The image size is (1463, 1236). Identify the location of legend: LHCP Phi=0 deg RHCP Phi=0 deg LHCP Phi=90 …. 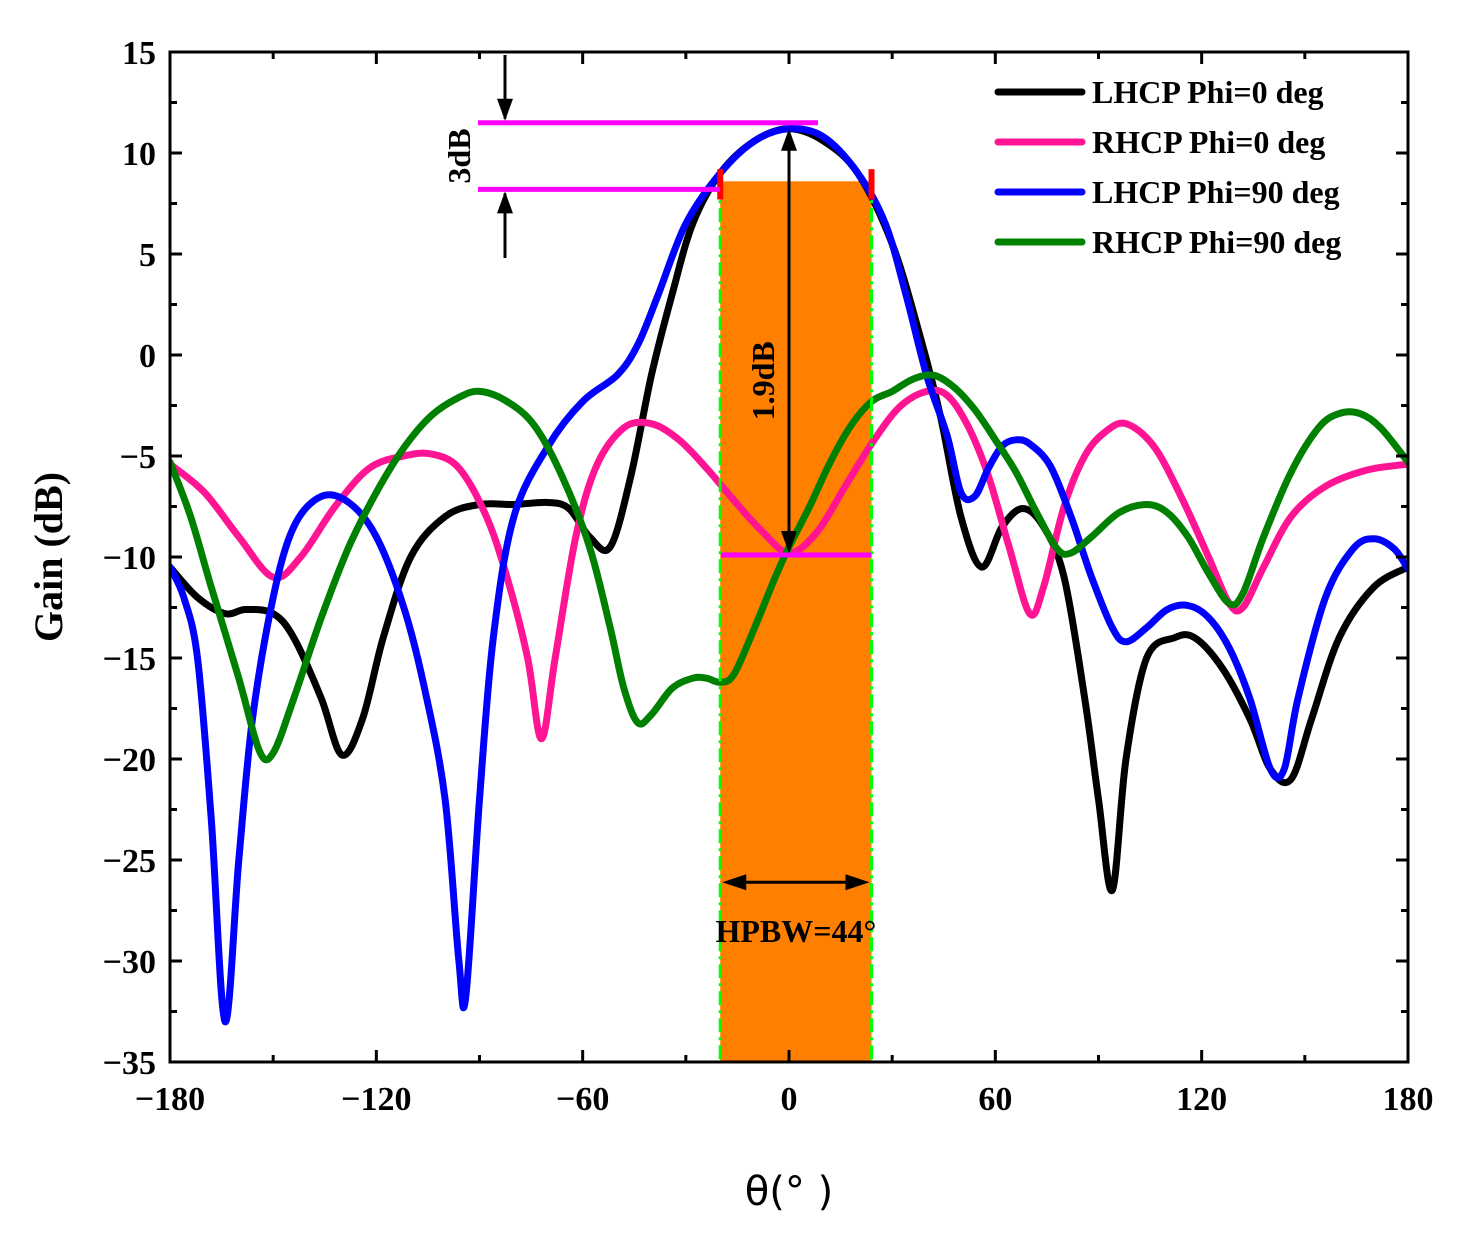
(1167, 167).